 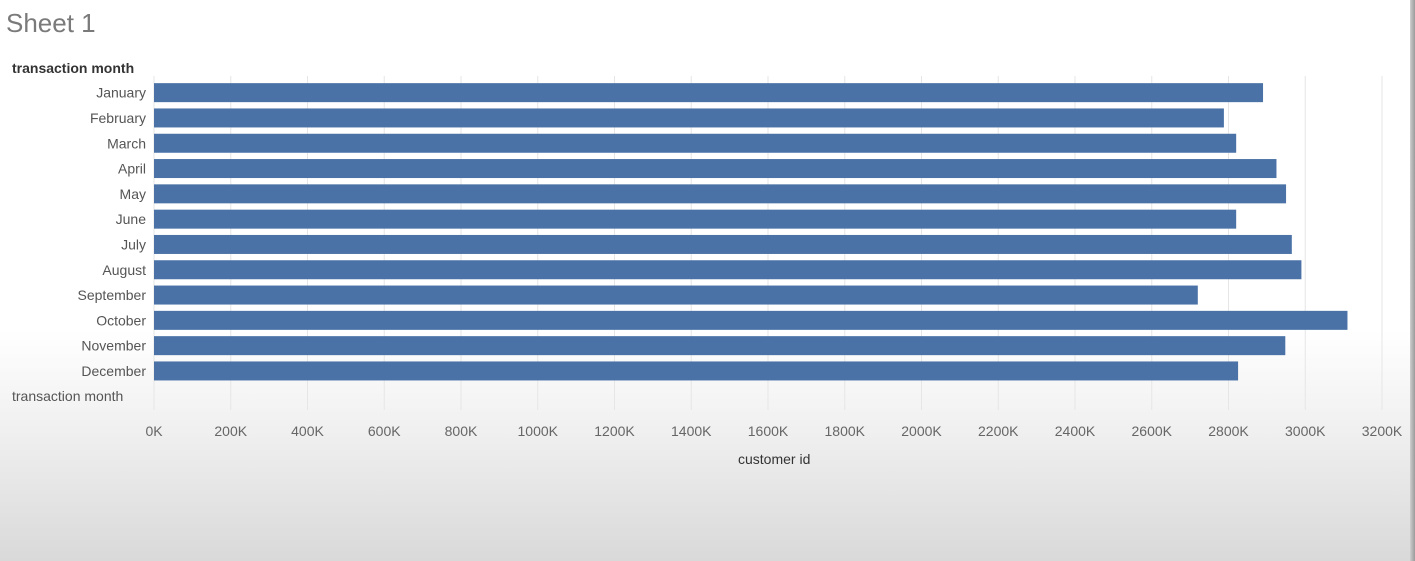 What do you see at coordinates (154, 431) in the screenshot?
I see `x-tick-label: 0K` at bounding box center [154, 431].